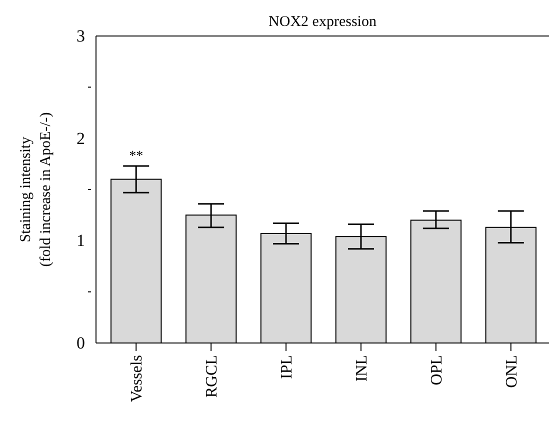  Describe the element at coordinates (511, 371) in the screenshot. I see `x-tick-label: ONL` at that location.